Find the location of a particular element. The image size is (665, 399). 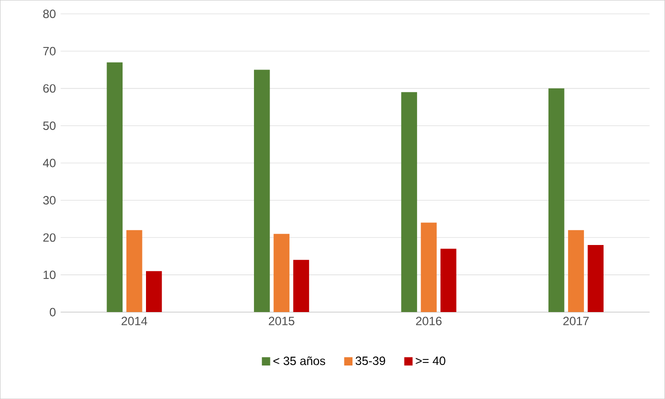

legend-label: < 35 años is located at coordinates (299, 361).